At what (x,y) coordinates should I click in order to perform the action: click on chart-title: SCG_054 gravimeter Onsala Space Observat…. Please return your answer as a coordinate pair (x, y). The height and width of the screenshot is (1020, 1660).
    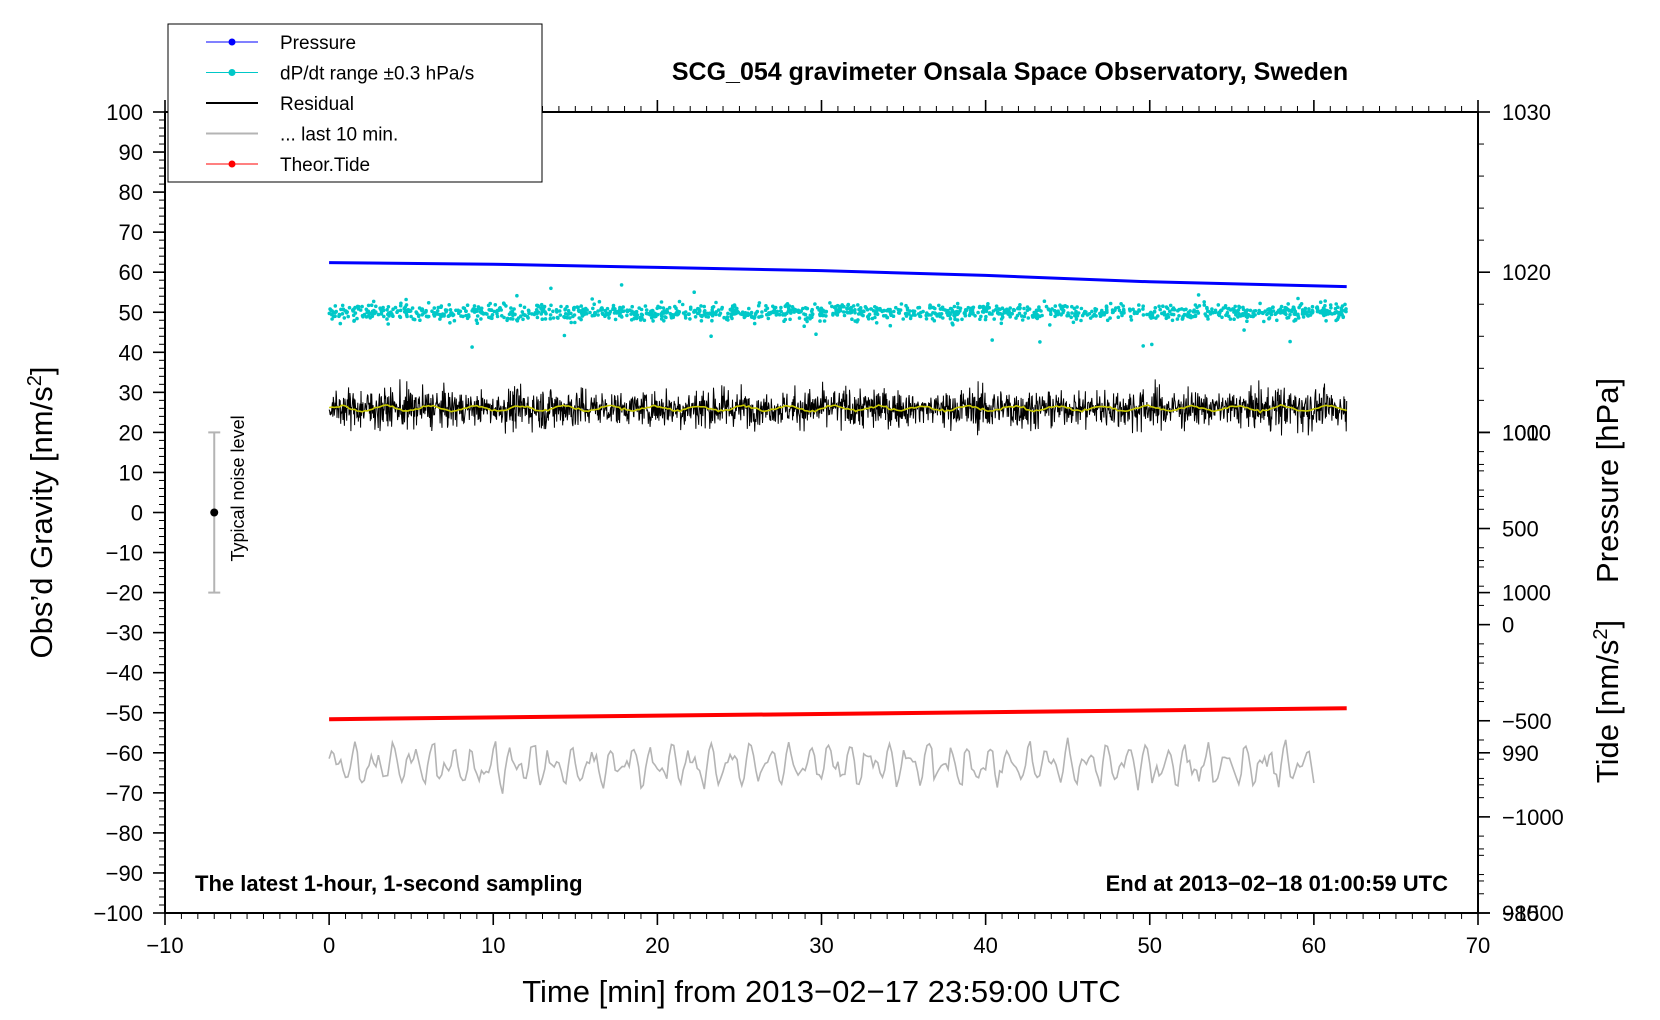
    Looking at the image, I should click on (1010, 72).